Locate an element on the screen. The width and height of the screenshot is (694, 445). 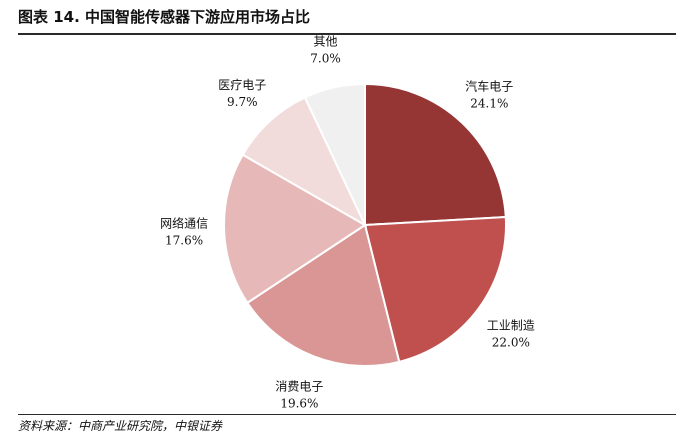
slice-label-value: 22.0% is located at coordinates (511, 342).